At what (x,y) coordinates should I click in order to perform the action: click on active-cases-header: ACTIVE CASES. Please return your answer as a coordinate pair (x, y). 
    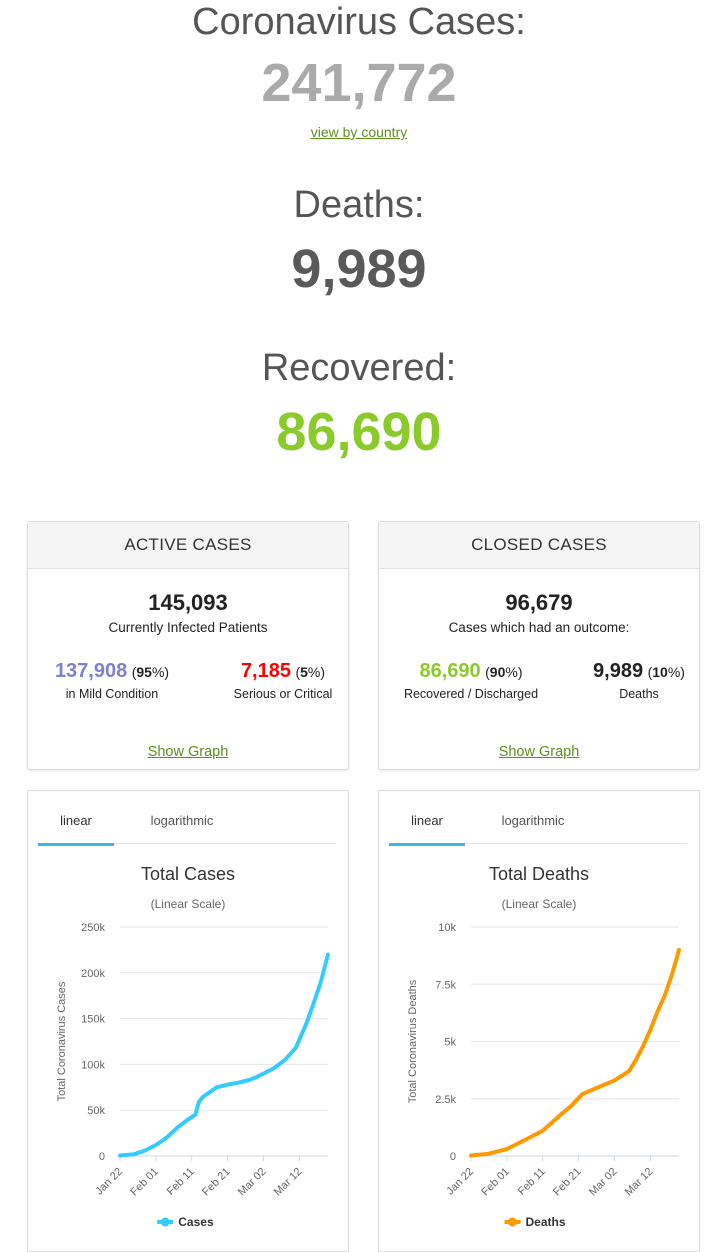
    Looking at the image, I should click on (188, 545).